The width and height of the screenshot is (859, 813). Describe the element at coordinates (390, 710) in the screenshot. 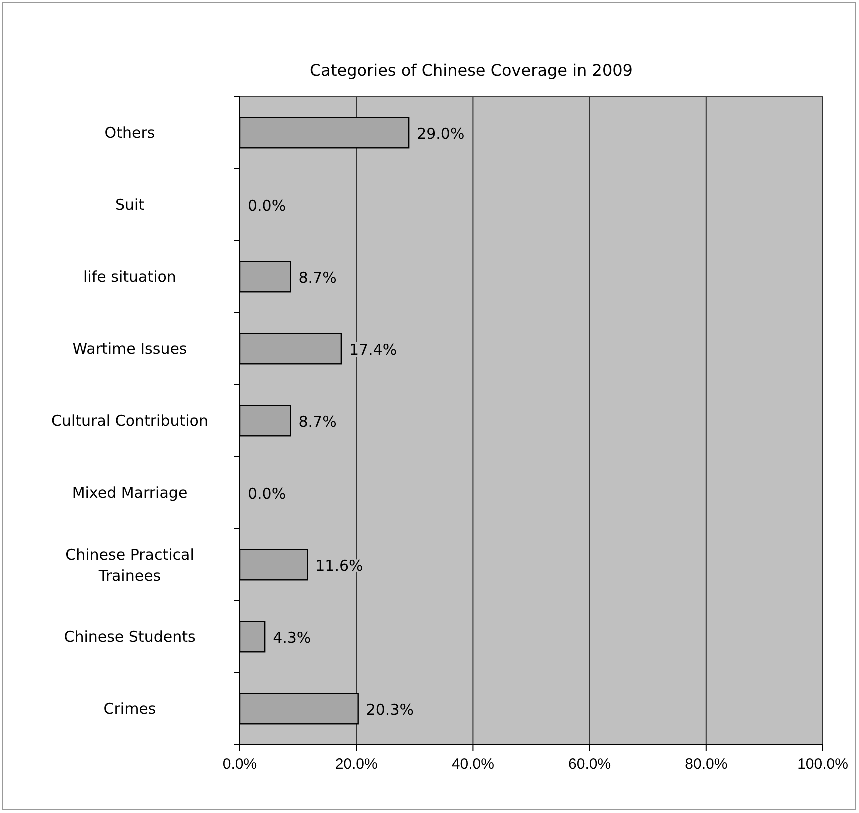

I see `data-label: 20.3%` at that location.